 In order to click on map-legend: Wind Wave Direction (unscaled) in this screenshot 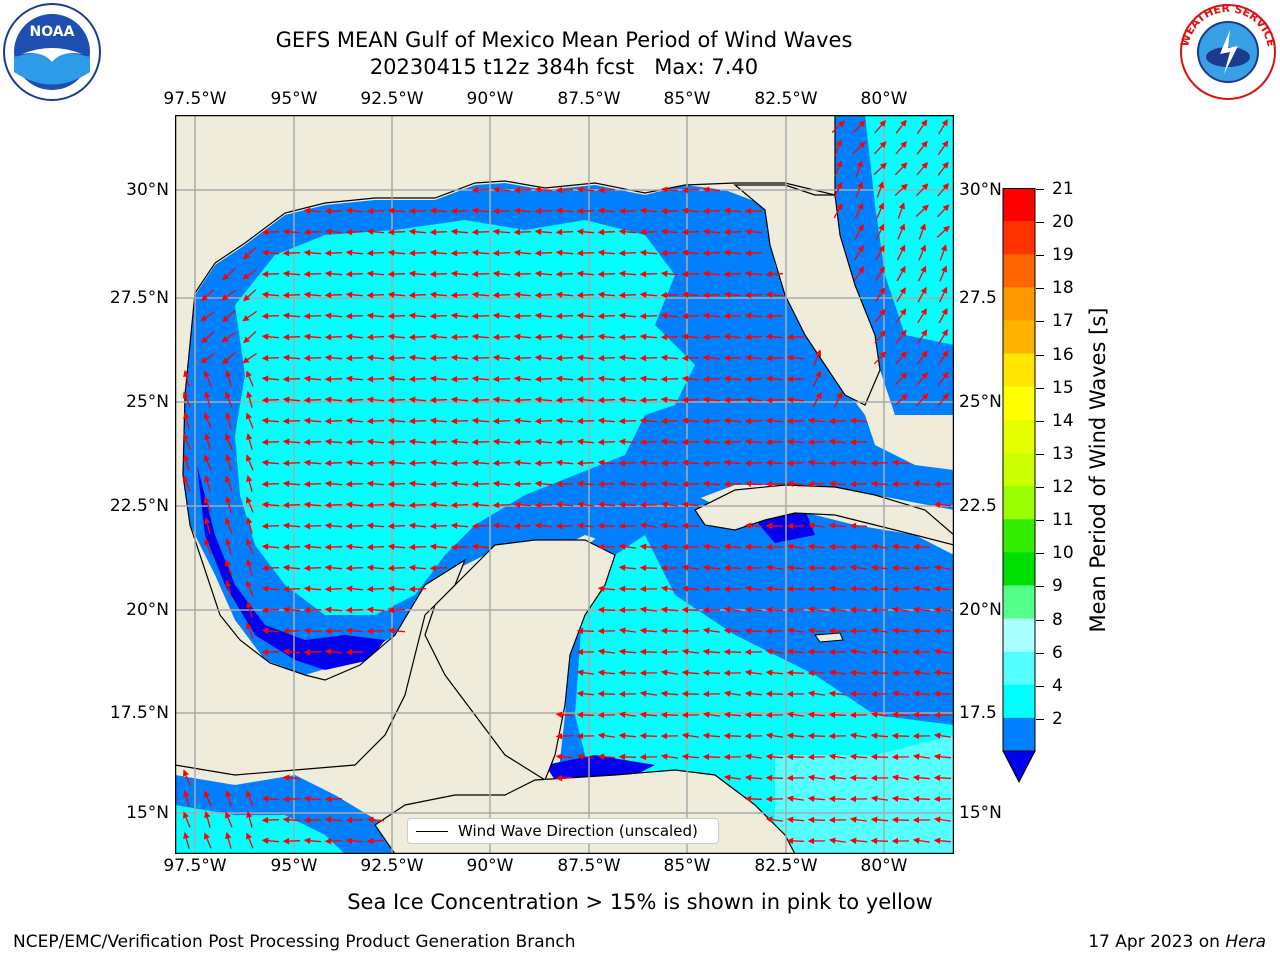, I will do `click(563, 831)`.